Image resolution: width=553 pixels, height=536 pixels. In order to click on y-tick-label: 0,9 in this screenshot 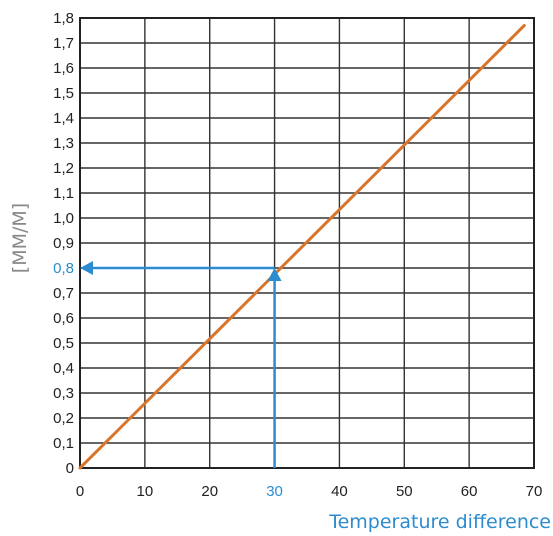, I will do `click(63, 243)`.